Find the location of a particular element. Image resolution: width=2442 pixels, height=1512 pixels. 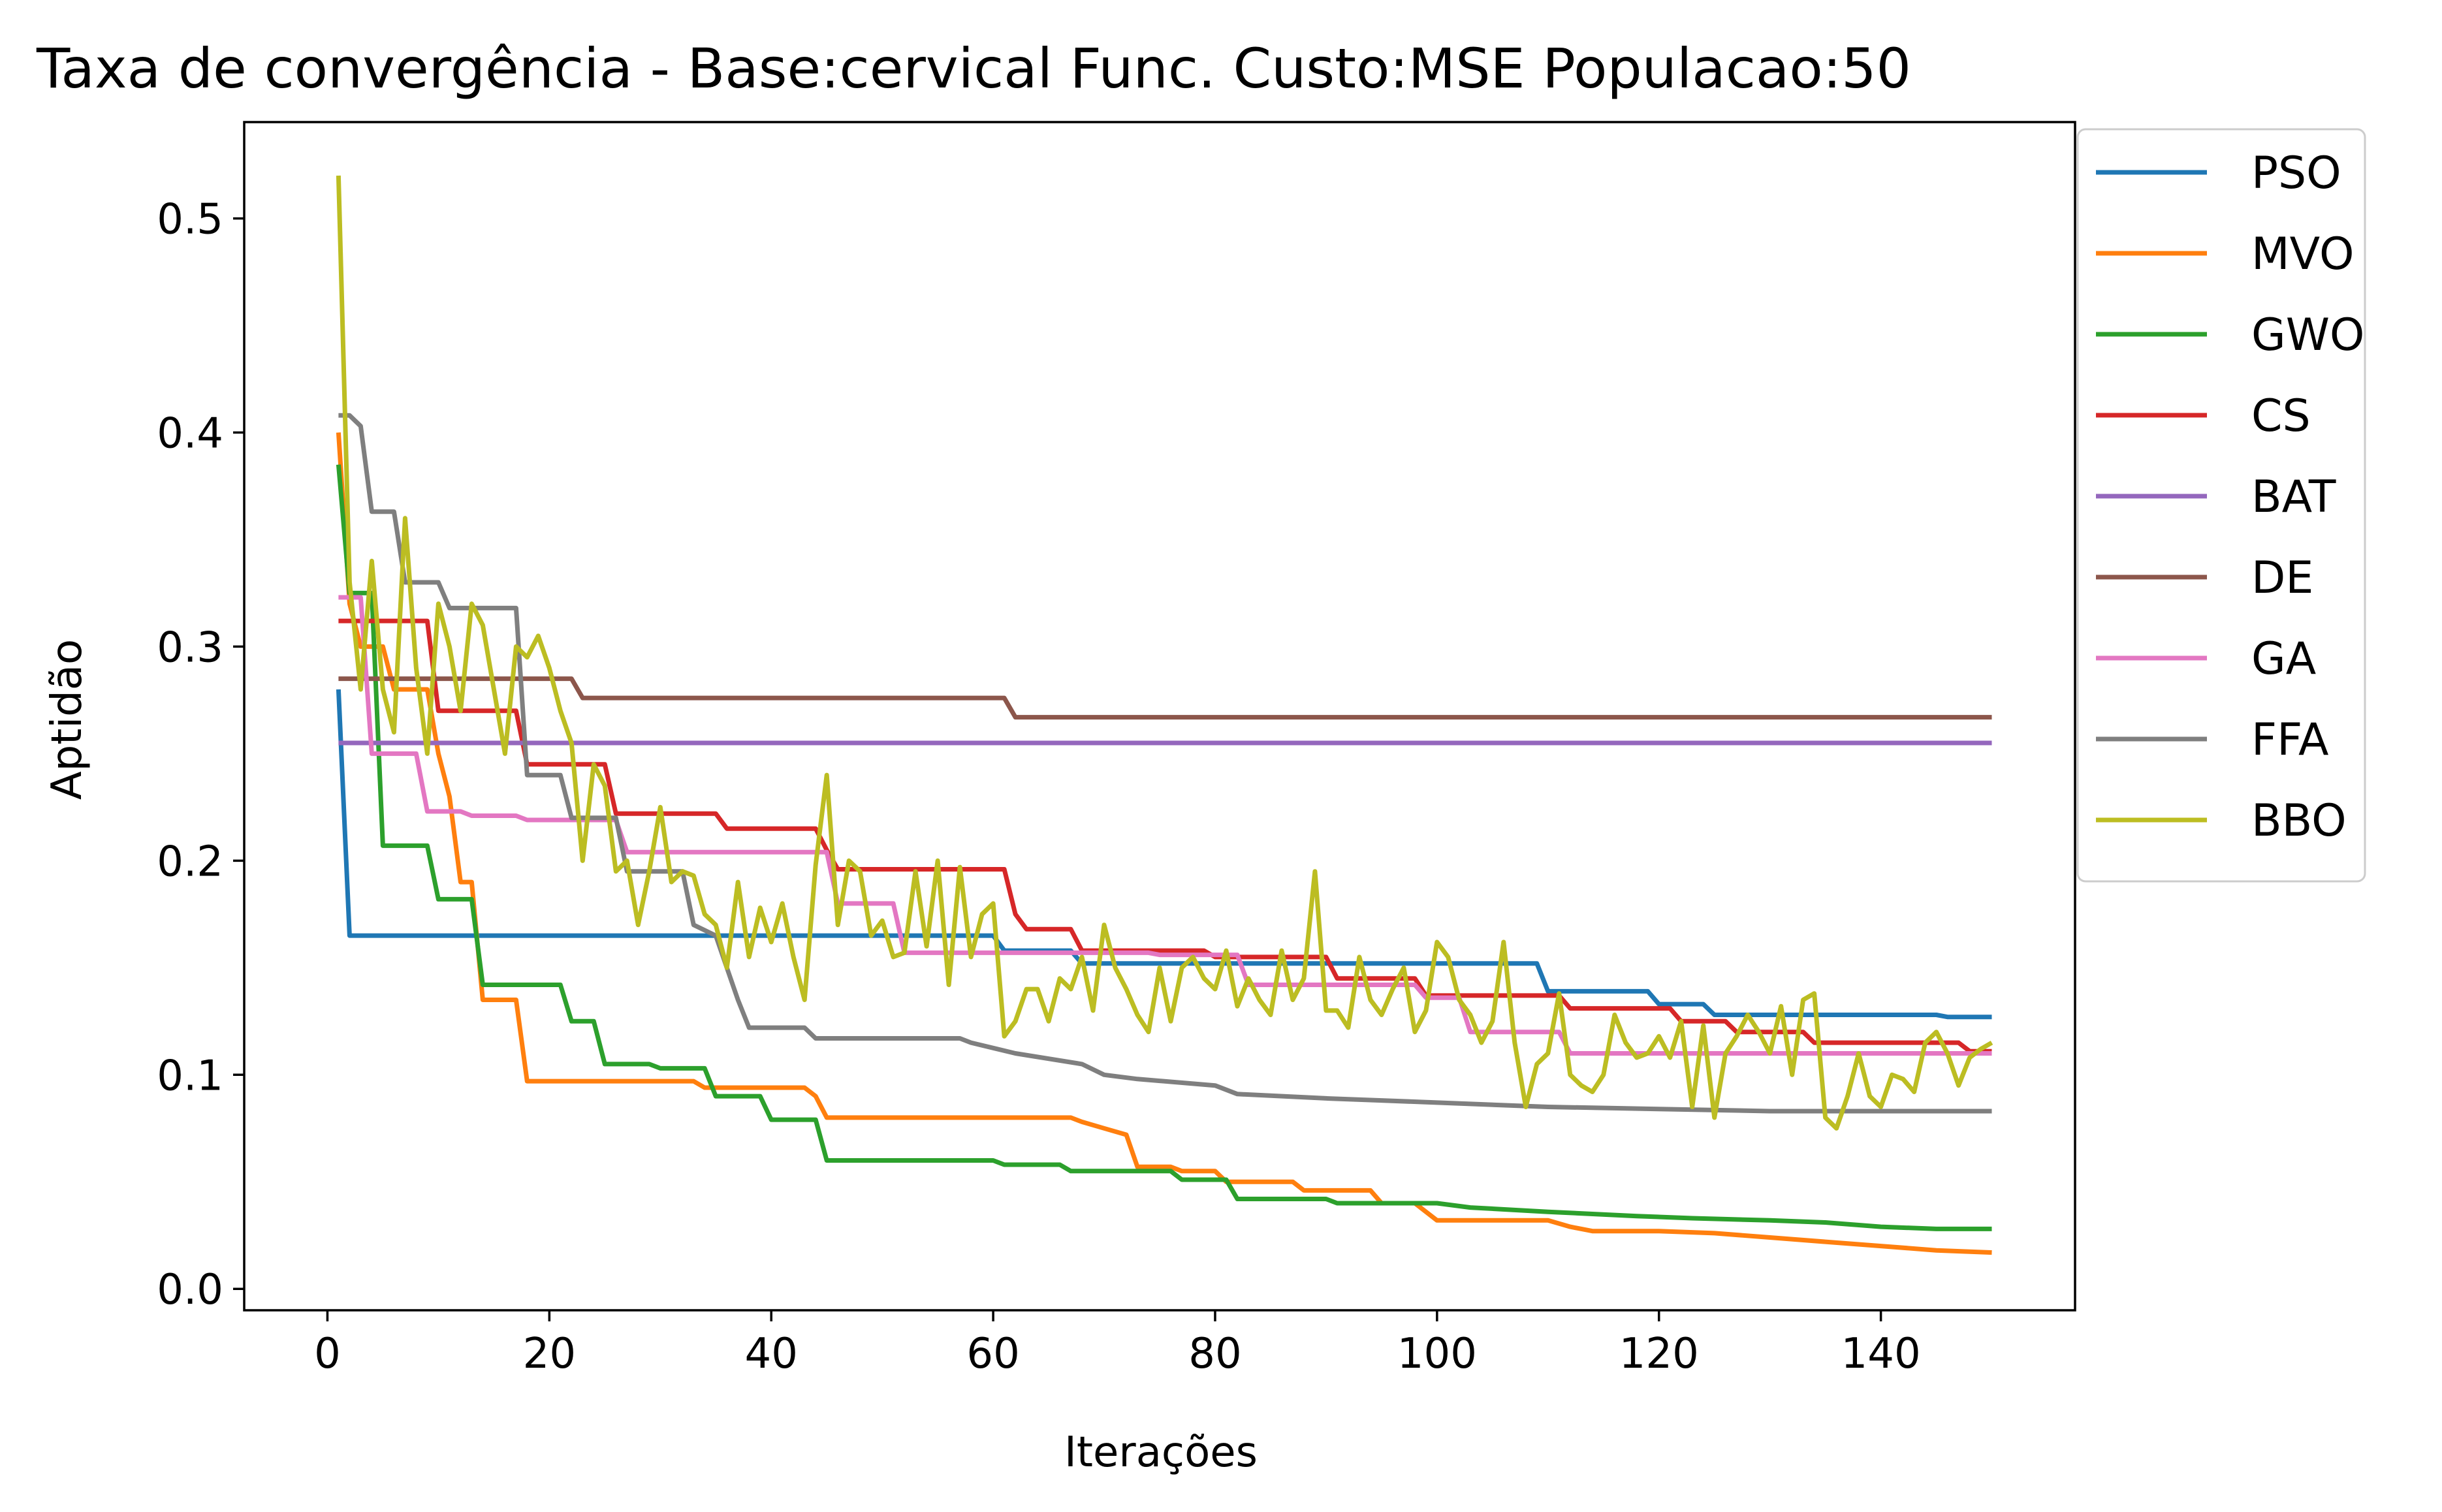

y-axis-label: Aptidão is located at coordinates (67, 719).